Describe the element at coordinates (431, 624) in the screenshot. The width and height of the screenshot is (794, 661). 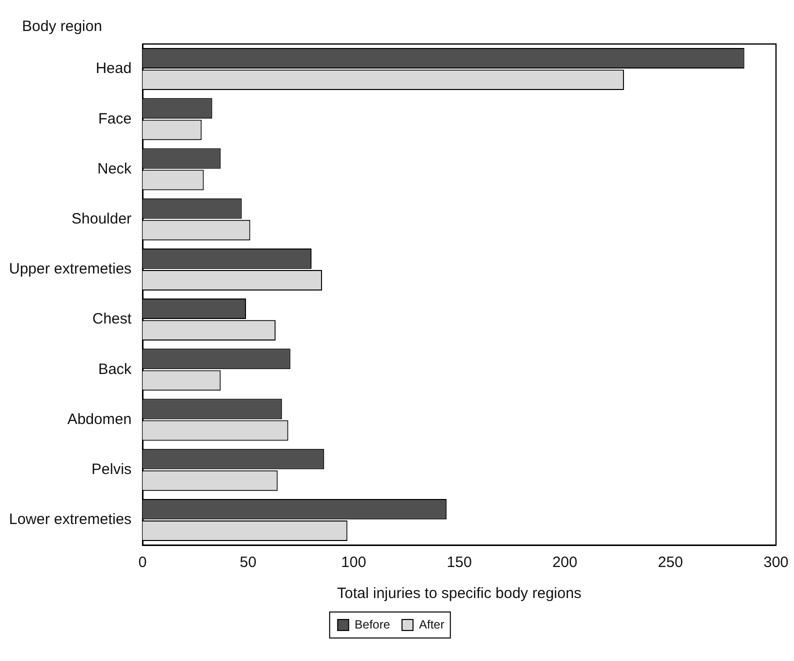
I see `legend-label: After` at that location.